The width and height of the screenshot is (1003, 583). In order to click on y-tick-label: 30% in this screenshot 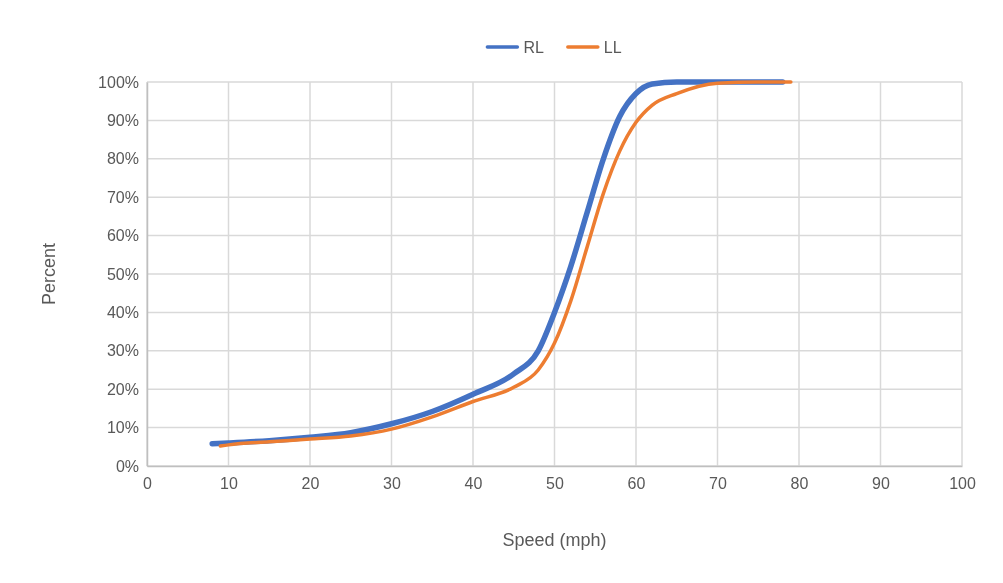, I will do `click(122, 351)`.